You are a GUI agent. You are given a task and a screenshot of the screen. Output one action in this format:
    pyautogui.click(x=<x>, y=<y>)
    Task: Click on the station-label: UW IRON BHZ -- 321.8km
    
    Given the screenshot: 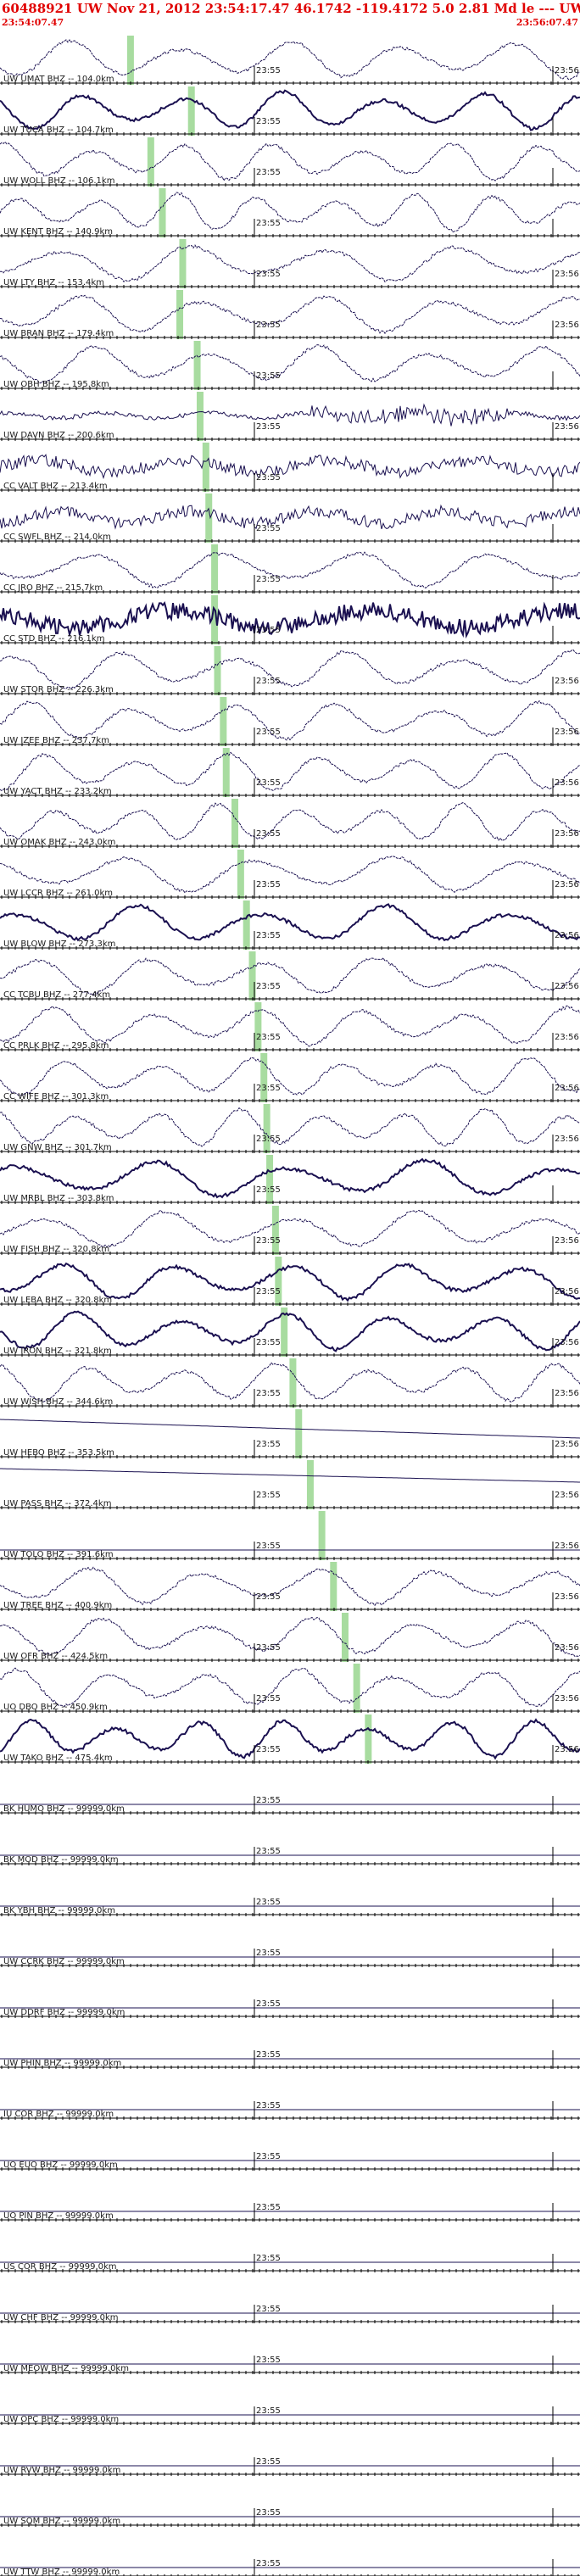 What is the action you would take?
    pyautogui.click(x=57, y=1351)
    